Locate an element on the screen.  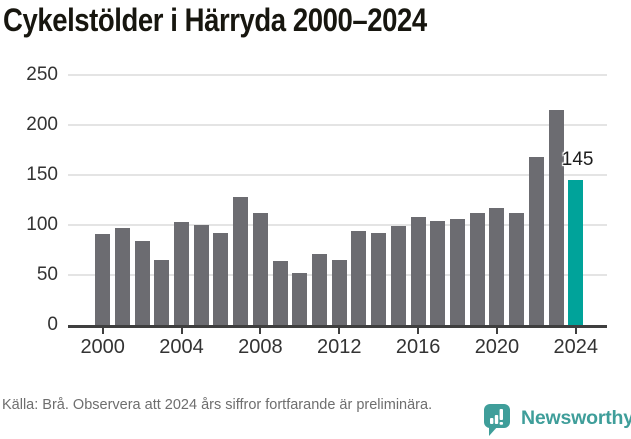
x-tick-label: 2012 is located at coordinates (339, 347).